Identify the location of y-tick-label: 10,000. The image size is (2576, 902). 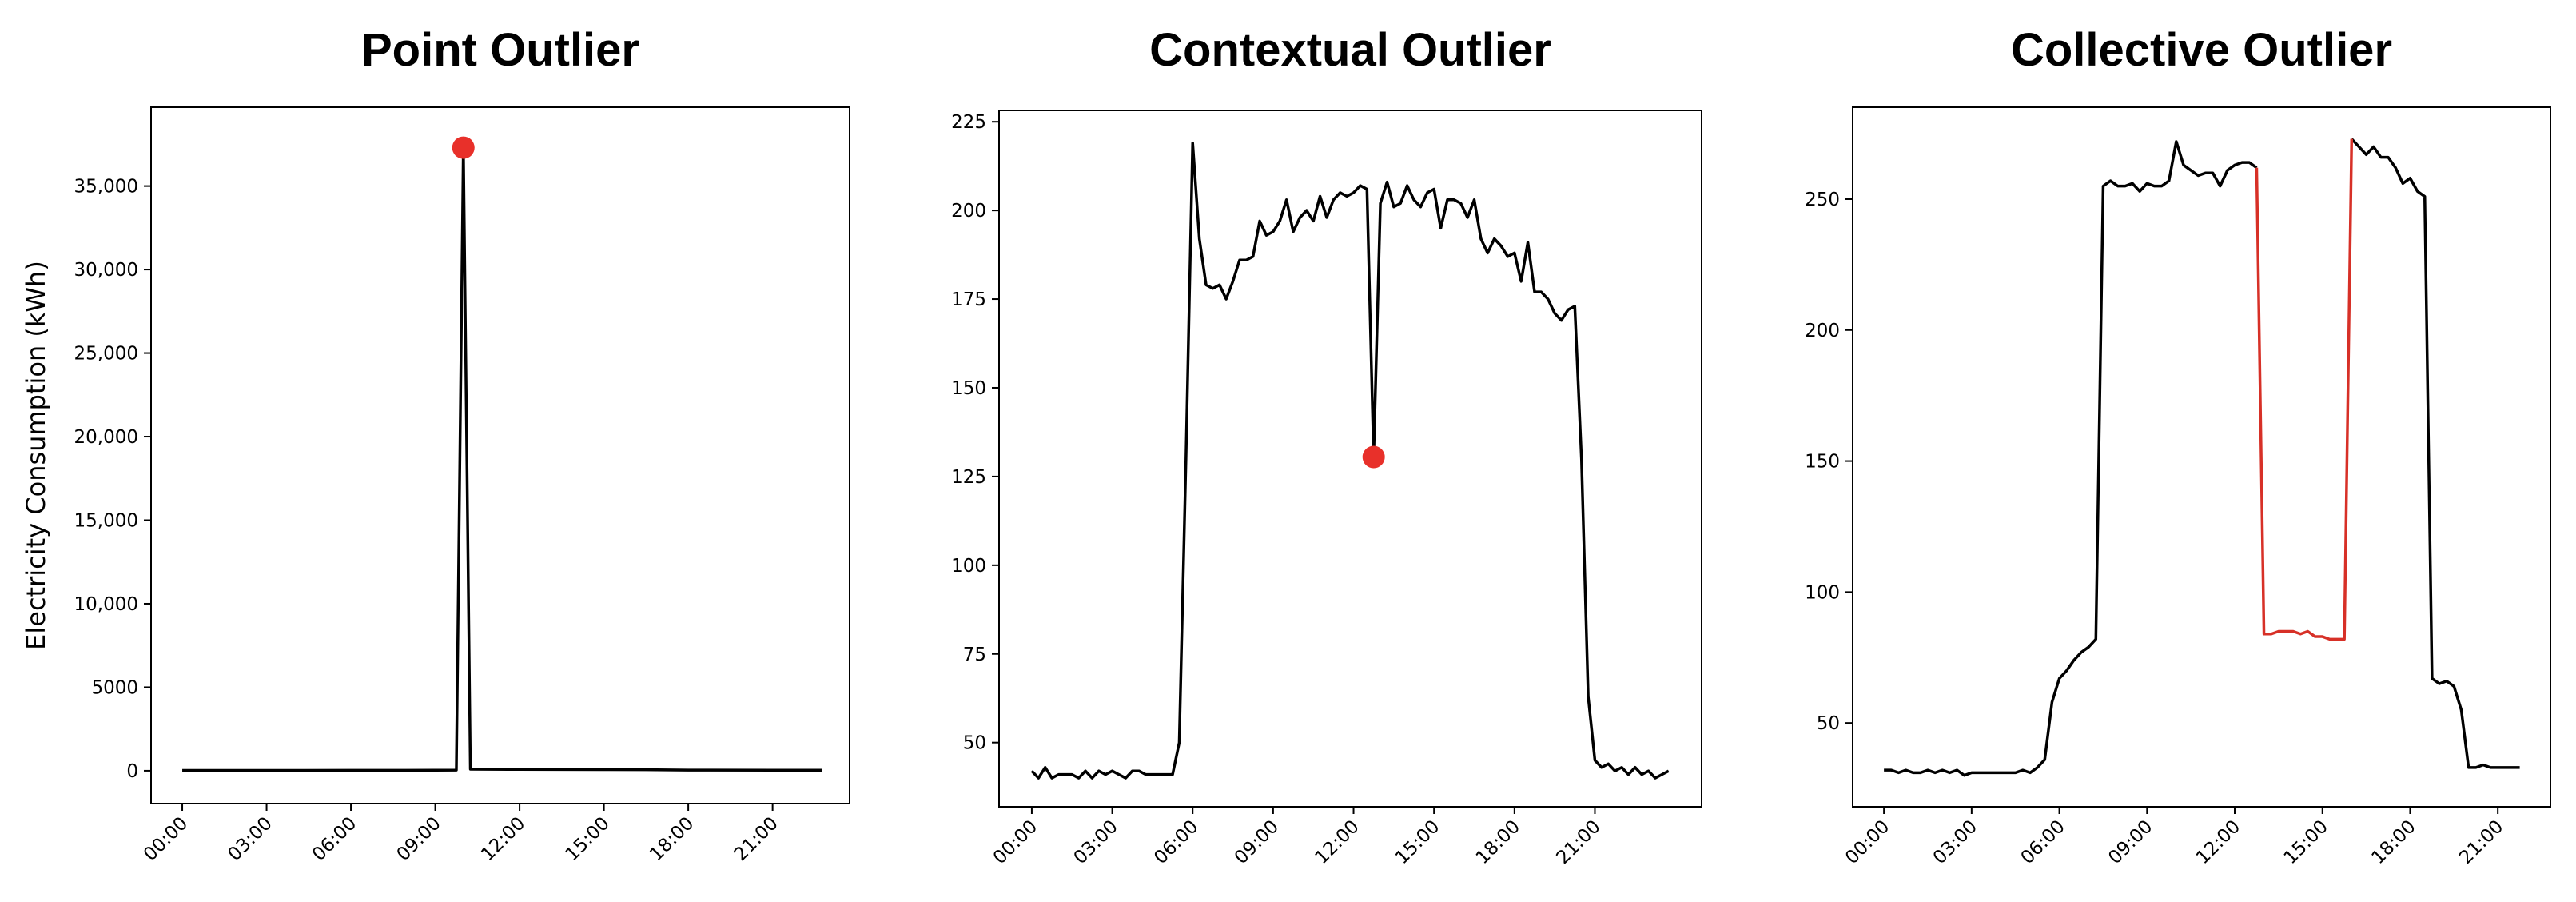
(106, 604).